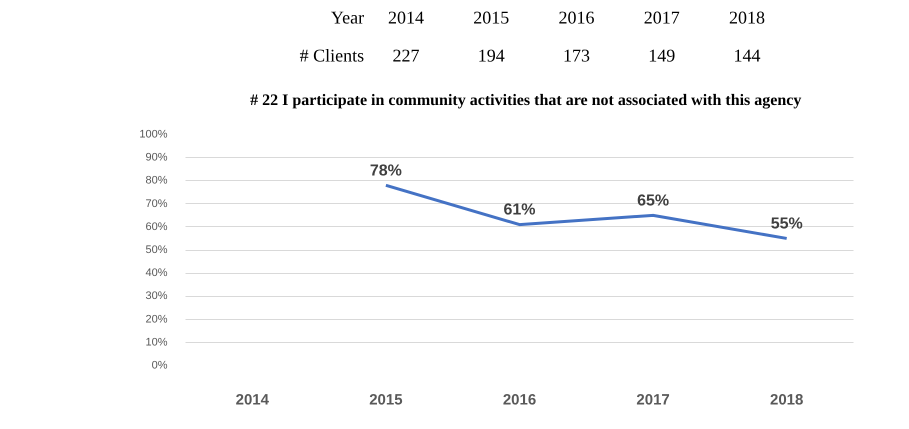  What do you see at coordinates (576, 18) in the screenshot?
I see `text: 2016` at bounding box center [576, 18].